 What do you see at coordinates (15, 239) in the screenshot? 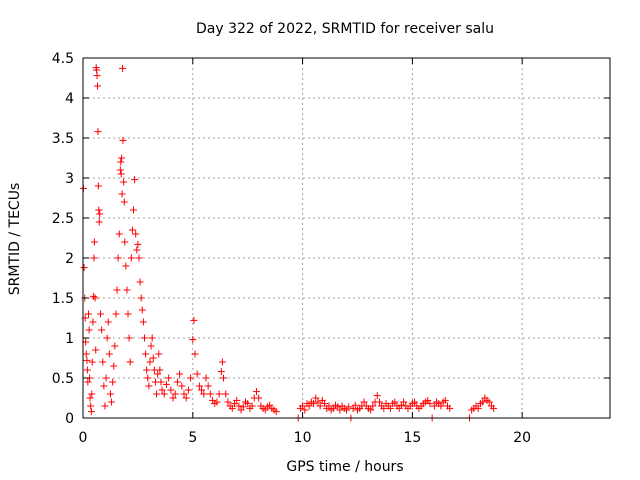
I see `y-axis-label: SRMTID / TECUs` at bounding box center [15, 239].